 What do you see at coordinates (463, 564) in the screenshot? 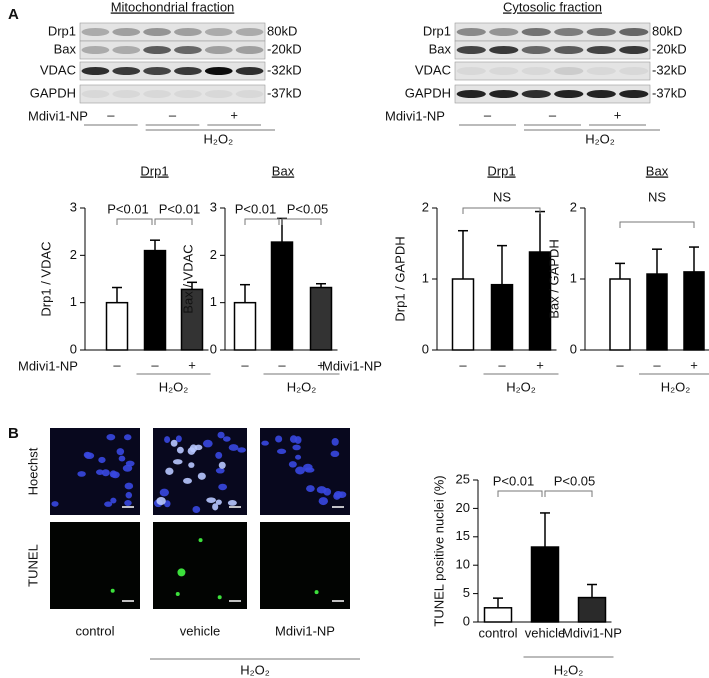
I see `y-tick-label: 10` at bounding box center [463, 564].